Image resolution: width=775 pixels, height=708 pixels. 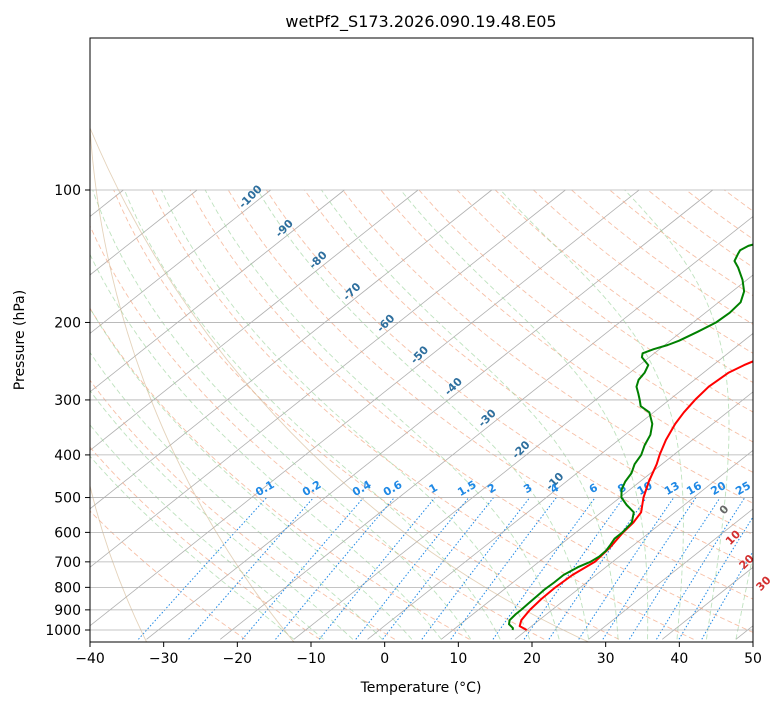 I want to click on dry-adiabat-label: -50, so click(x=419, y=354).